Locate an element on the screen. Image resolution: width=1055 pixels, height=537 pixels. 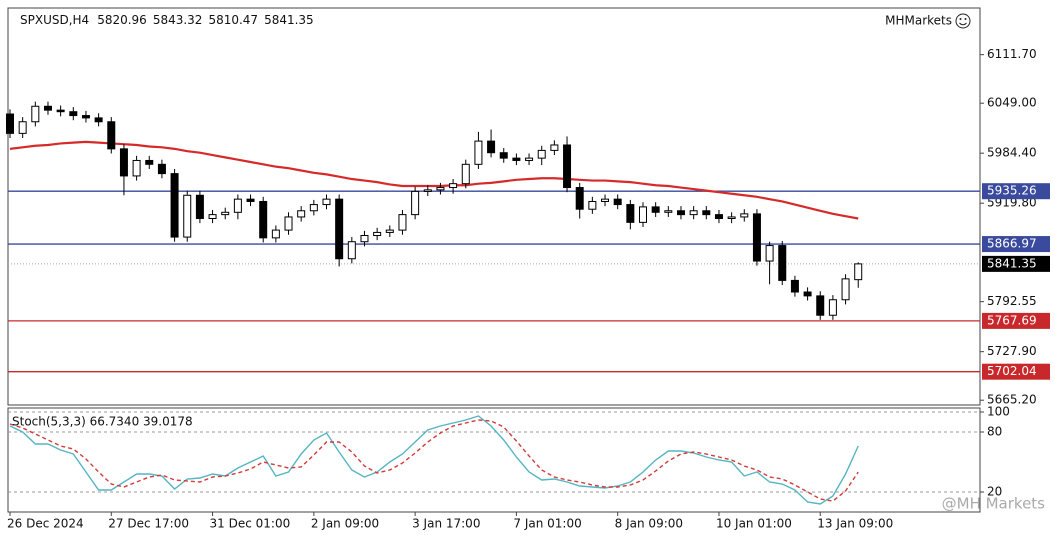
y-tick-label: 5727.90 is located at coordinates (1012, 351).